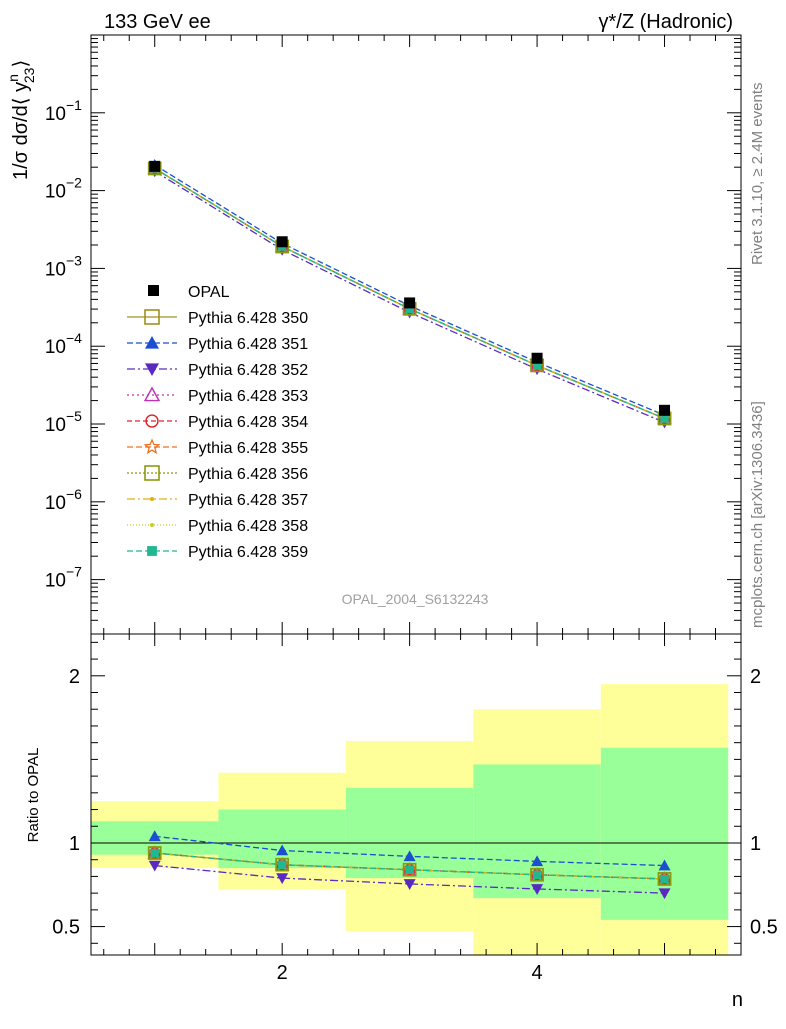 The height and width of the screenshot is (1029, 786). Describe the element at coordinates (74, 572) in the screenshot. I see `y-tick-exponent: −7` at that location.